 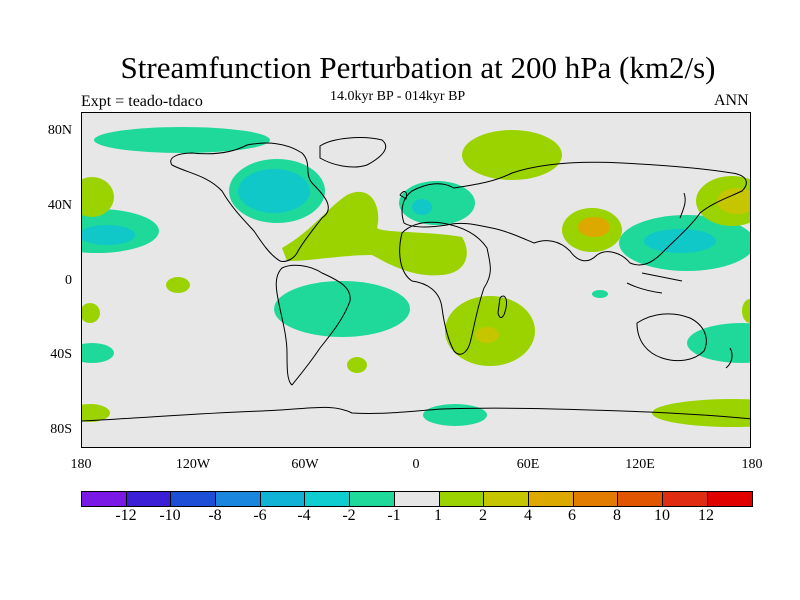 What do you see at coordinates (142, 101) in the screenshot?
I see `experiment-label: Expt = teado-tdaco` at bounding box center [142, 101].